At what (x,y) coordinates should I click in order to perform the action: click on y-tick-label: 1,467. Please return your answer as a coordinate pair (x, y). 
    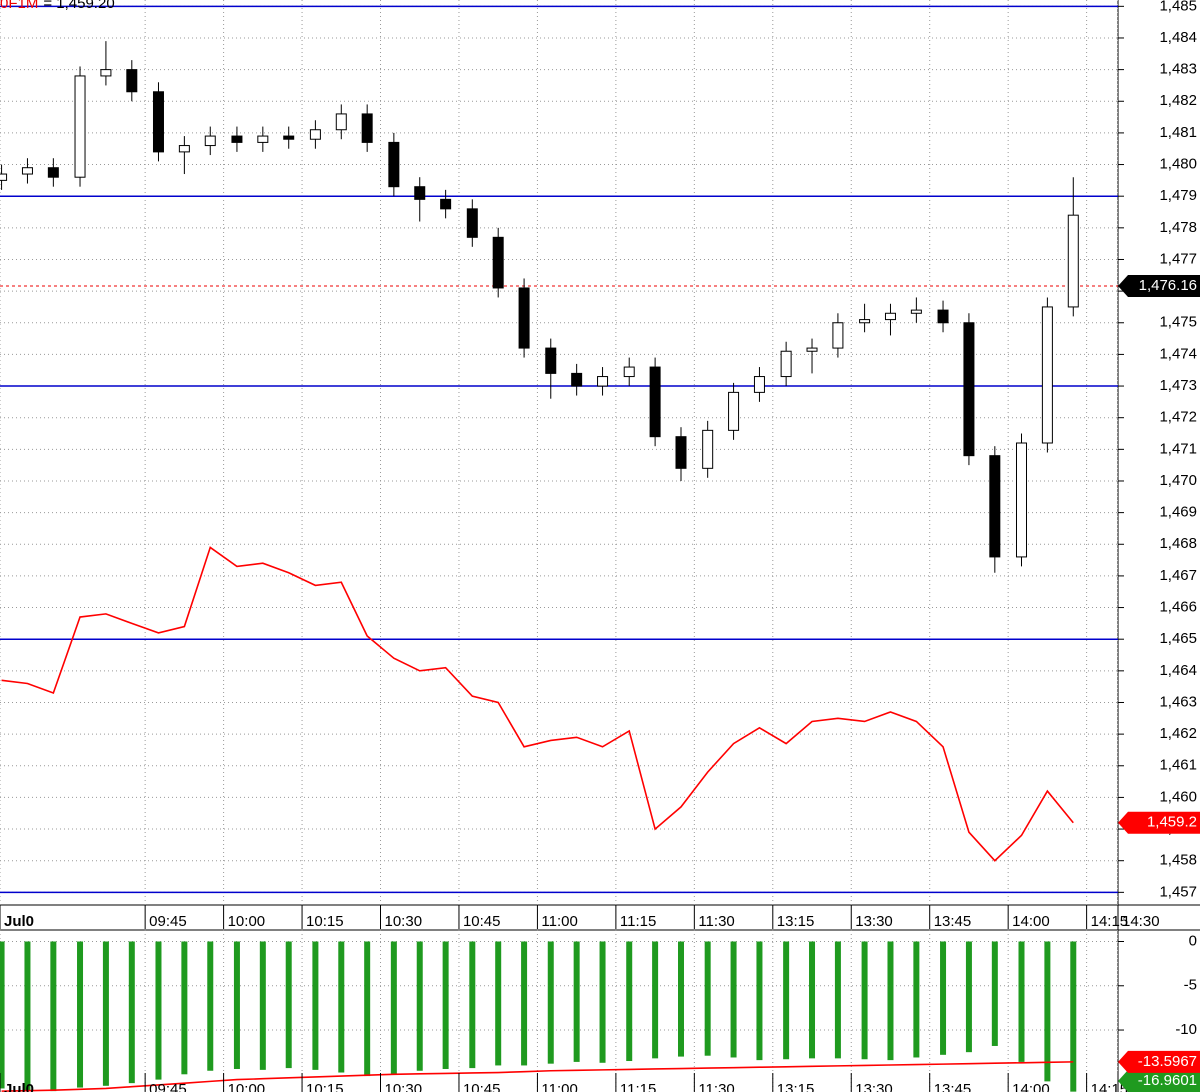
    Looking at the image, I should click on (1178, 575).